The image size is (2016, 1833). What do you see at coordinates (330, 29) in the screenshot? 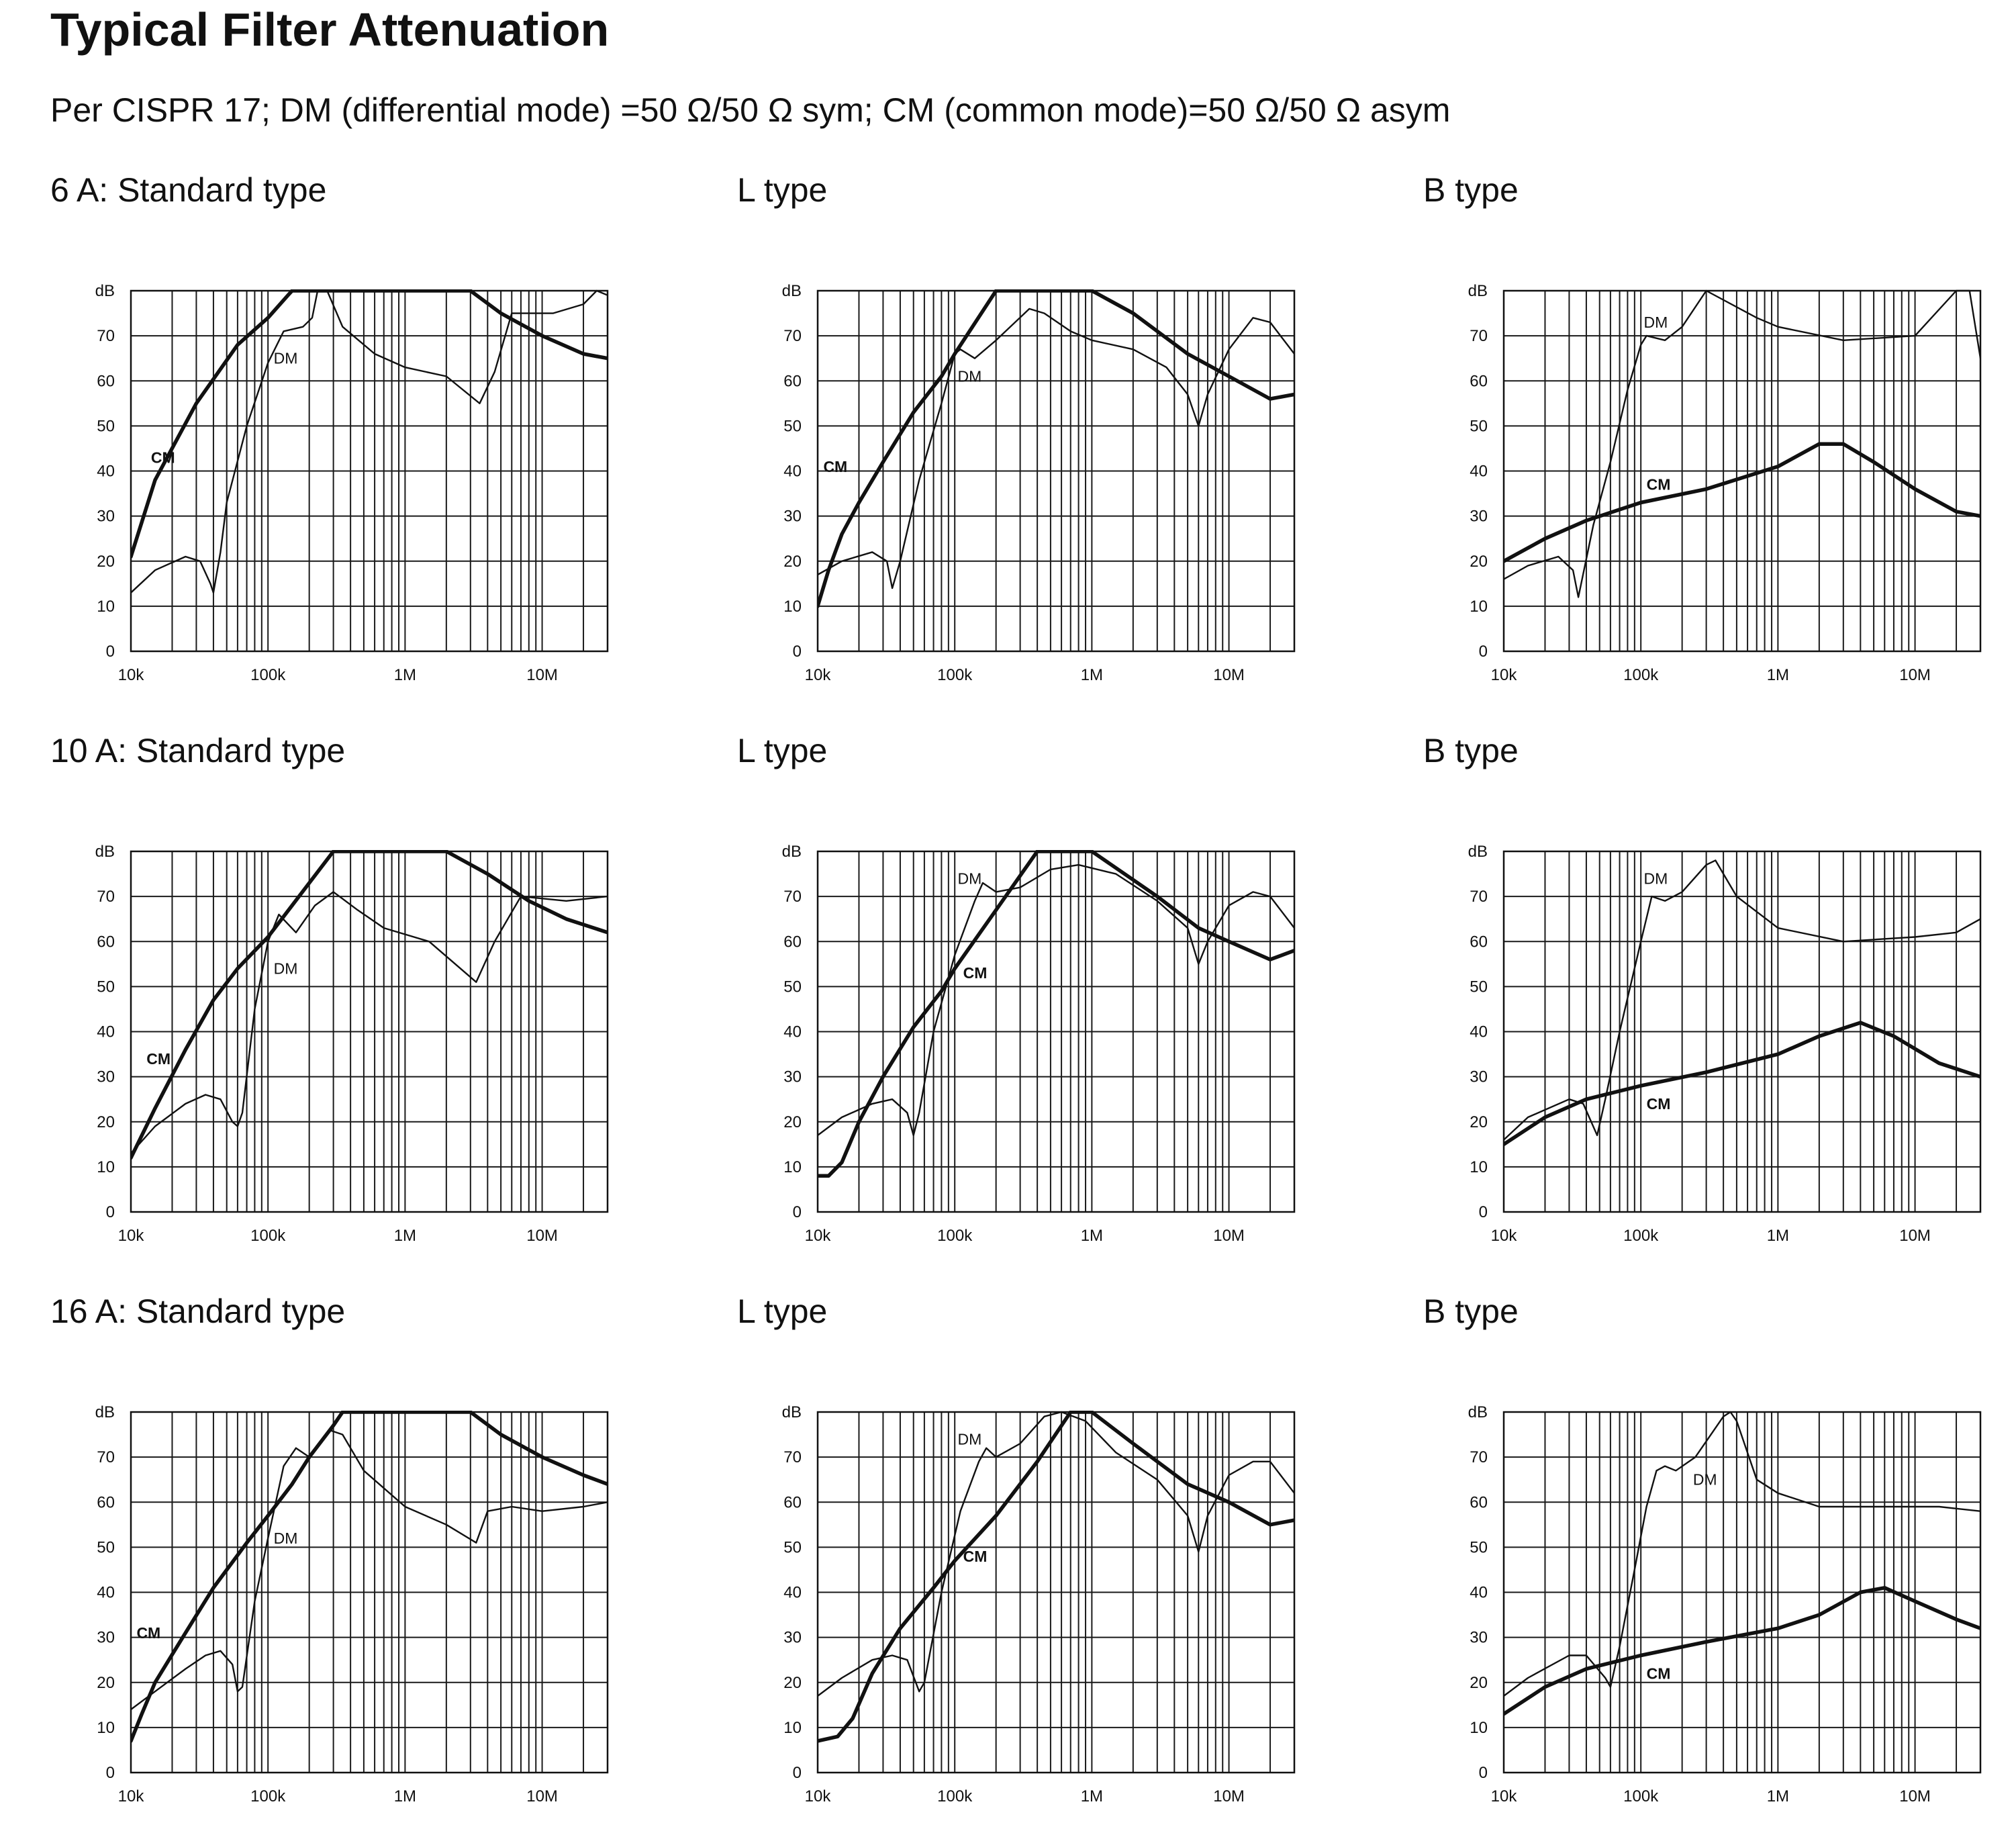
I see `page-title: Typical Filter Attenuation` at bounding box center [330, 29].